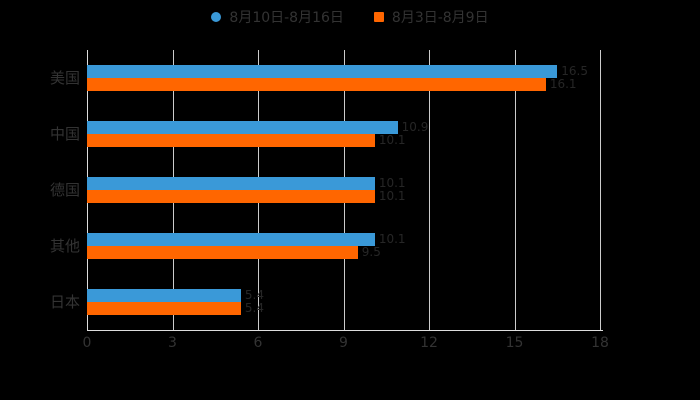 The height and width of the screenshot is (400, 700). I want to click on bar-series1-德国, so click(231, 196).